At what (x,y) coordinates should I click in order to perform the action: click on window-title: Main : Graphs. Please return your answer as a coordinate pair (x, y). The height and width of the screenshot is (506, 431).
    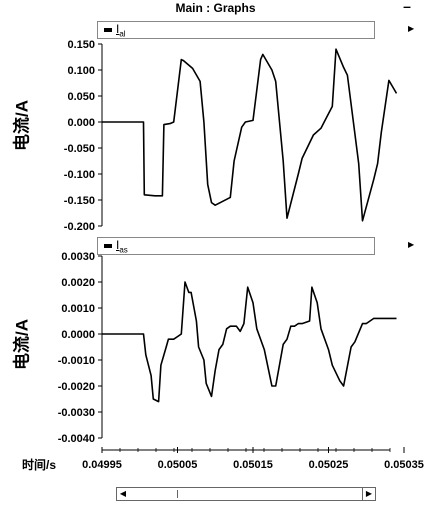
    Looking at the image, I should click on (215, 8).